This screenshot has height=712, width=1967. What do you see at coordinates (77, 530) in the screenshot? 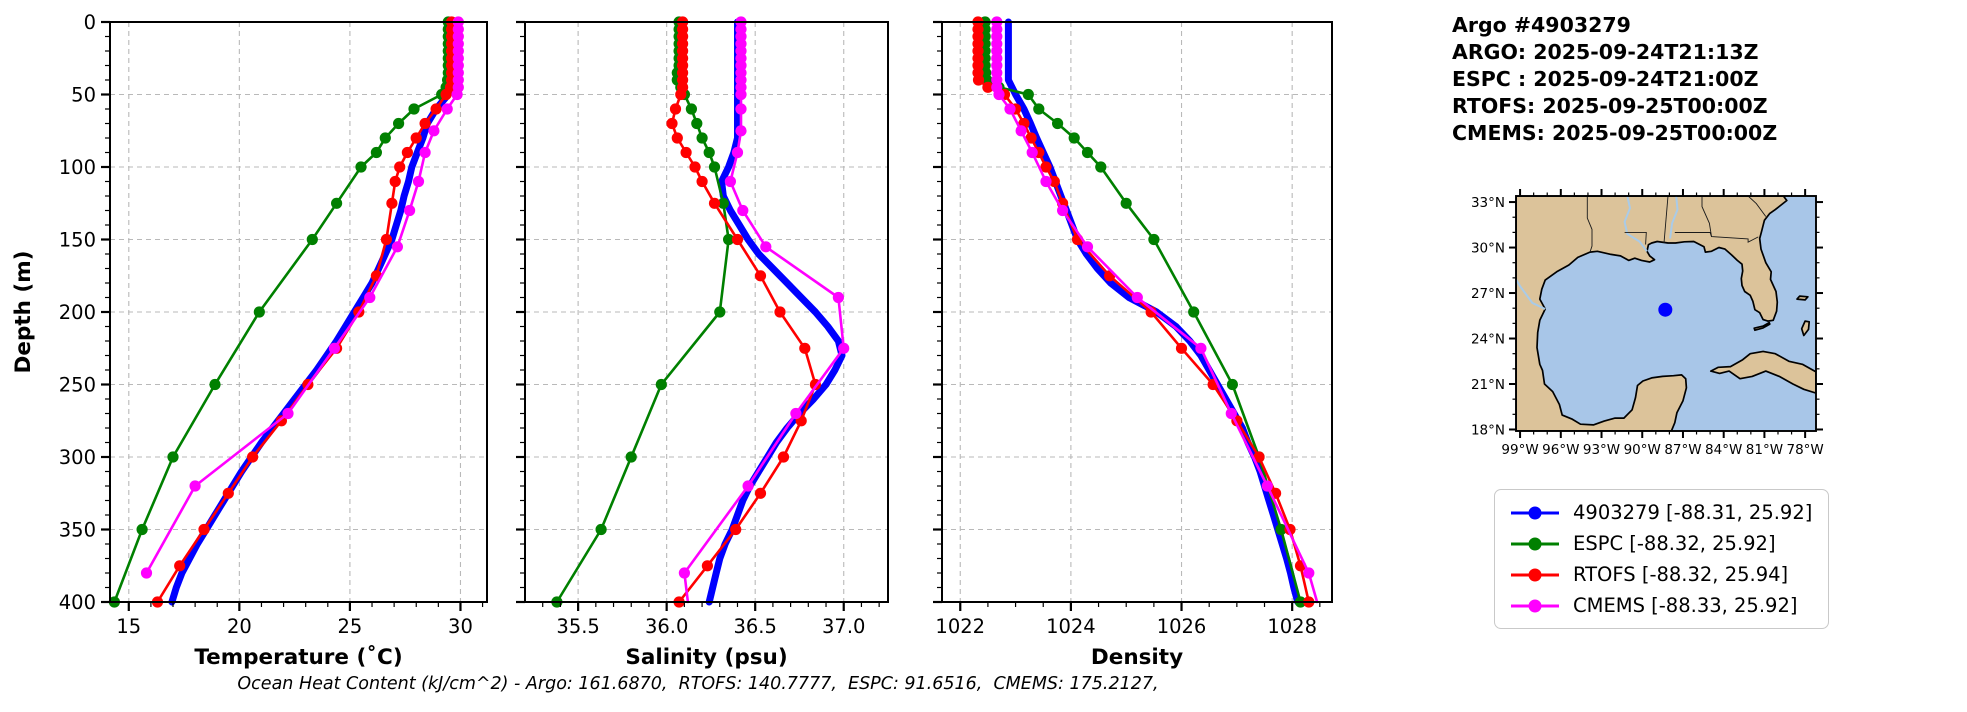
I see `y-tick-label: 350` at bounding box center [77, 530].